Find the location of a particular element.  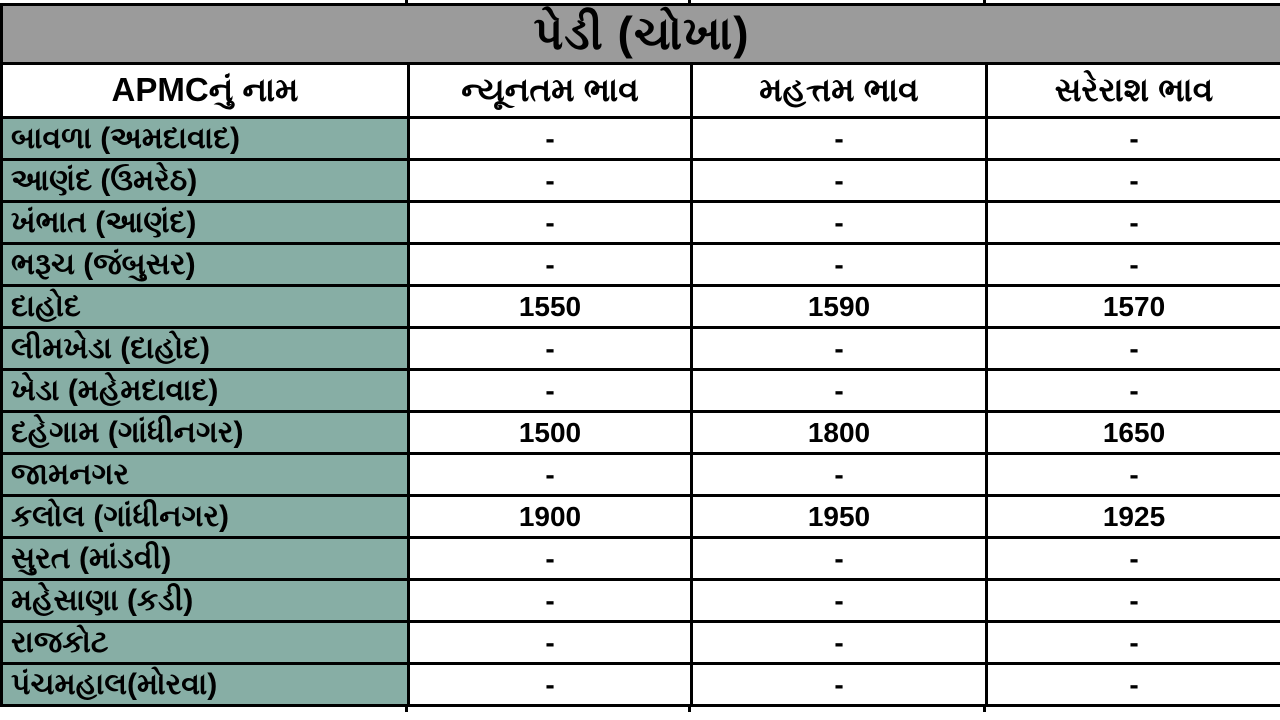

table-row: આણંદ (ઉમરેઠ) - - - is located at coordinates (640, 180).